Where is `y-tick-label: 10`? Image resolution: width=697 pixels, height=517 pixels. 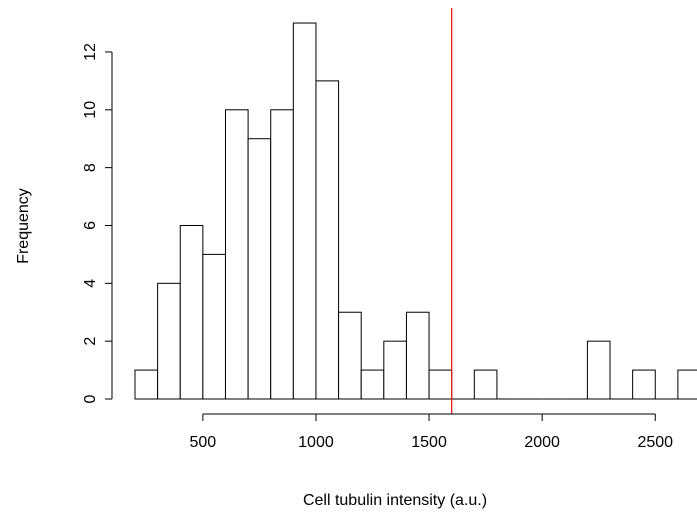
y-tick-label: 10 is located at coordinates (90, 110).